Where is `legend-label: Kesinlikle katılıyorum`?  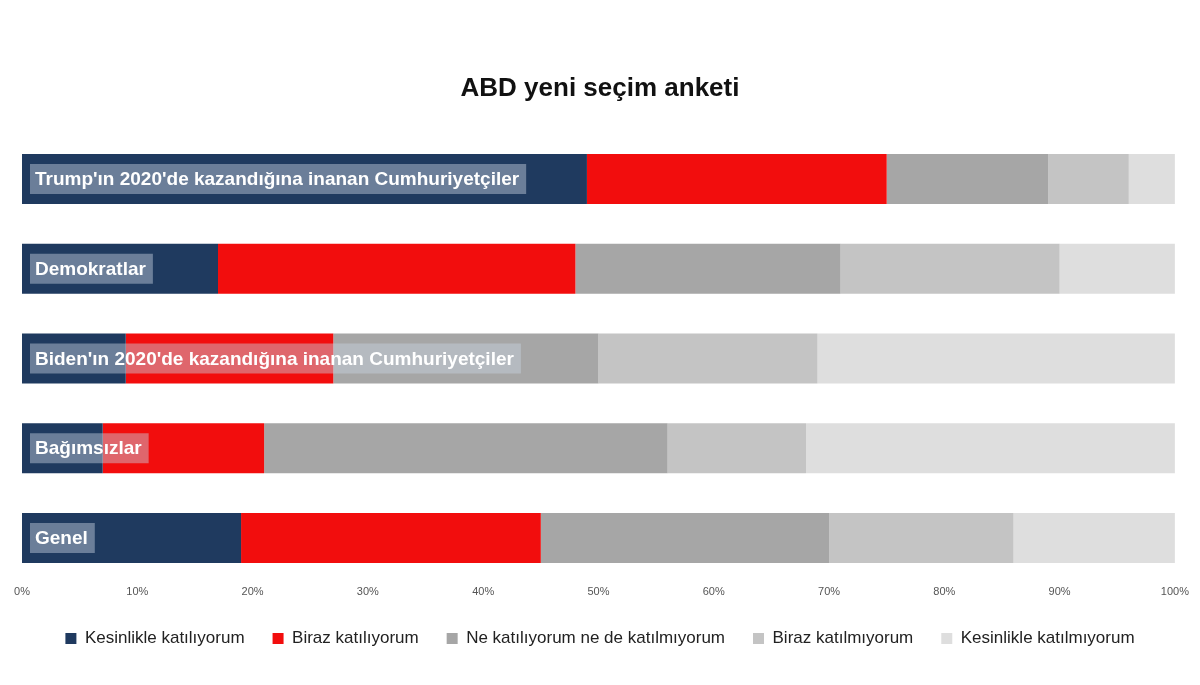 legend-label: Kesinlikle katılıyorum is located at coordinates (164, 638).